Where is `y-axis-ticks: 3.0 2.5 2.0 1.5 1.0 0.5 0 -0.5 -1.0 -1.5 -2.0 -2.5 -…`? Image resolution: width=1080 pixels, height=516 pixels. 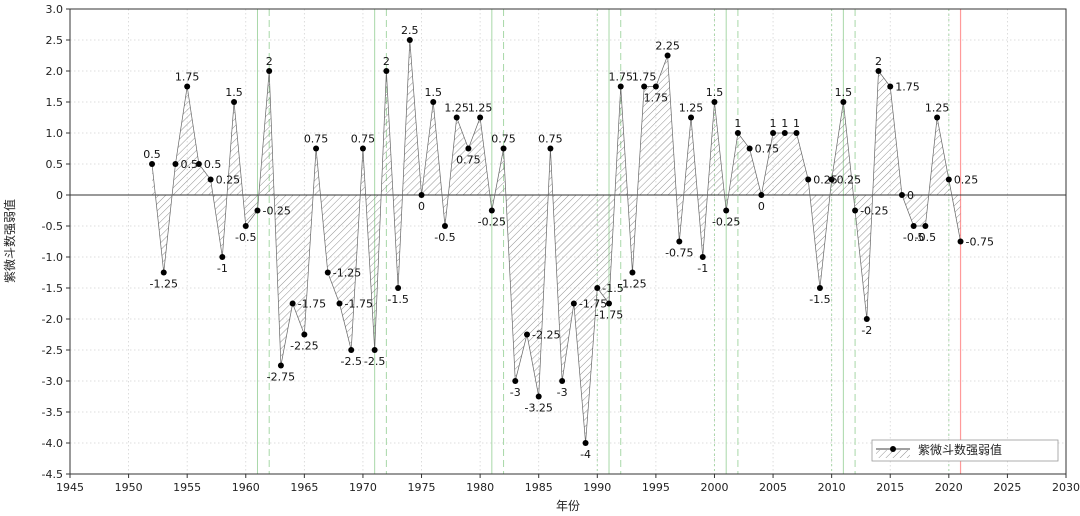
y-axis-ticks: 3.0 2.5 2.0 1.5 1.0 0.5 0 -0.5 -1.0 -1.5 -2.0 -2.5 -… is located at coordinates (56, 242).